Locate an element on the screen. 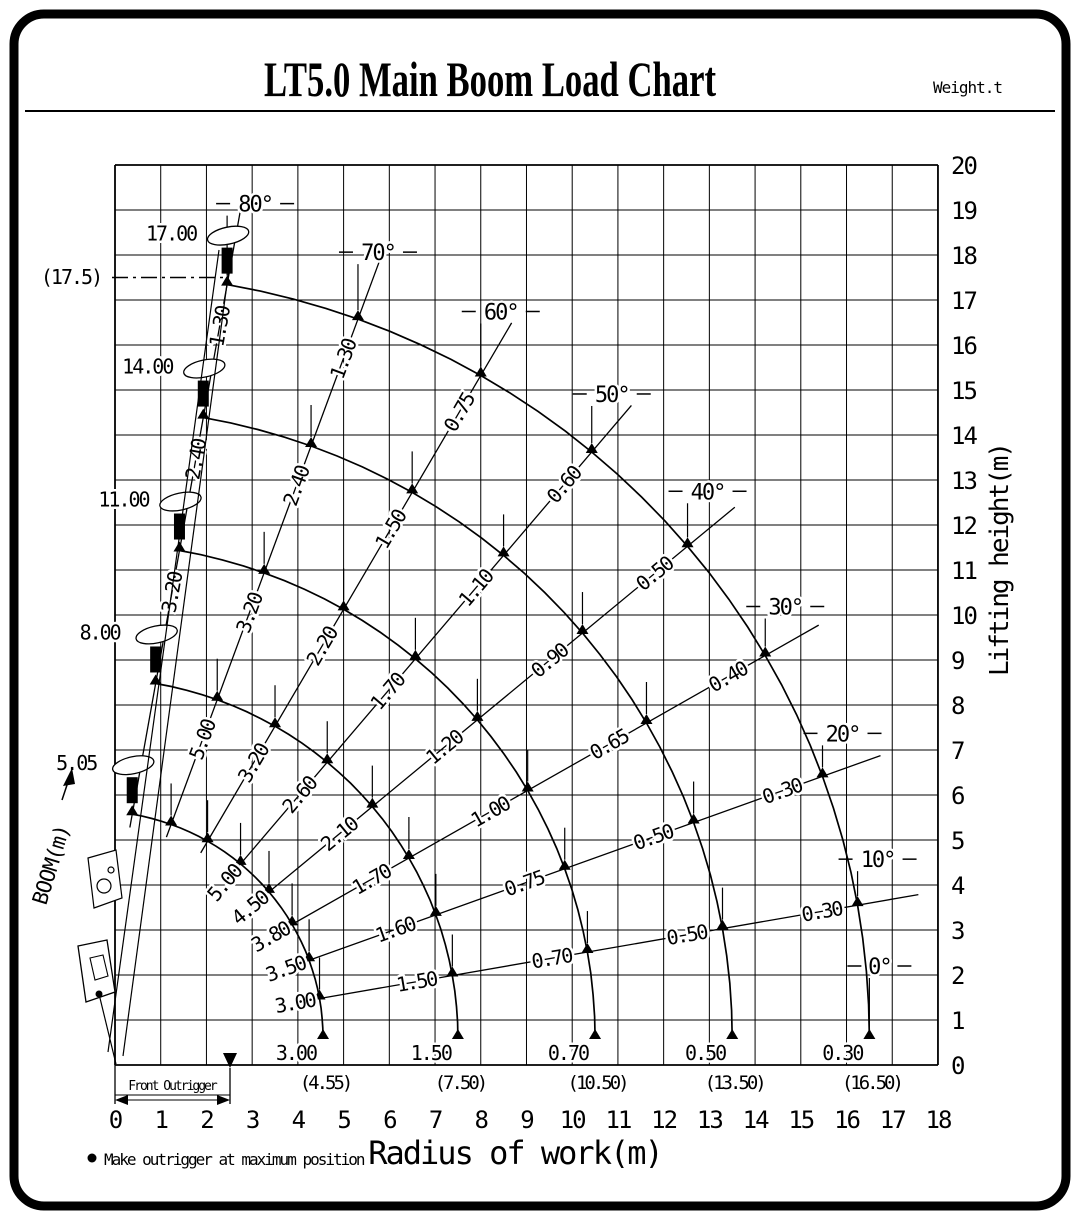 The image size is (1080, 1221). load-value-label: 3.80 is located at coordinates (271, 936).